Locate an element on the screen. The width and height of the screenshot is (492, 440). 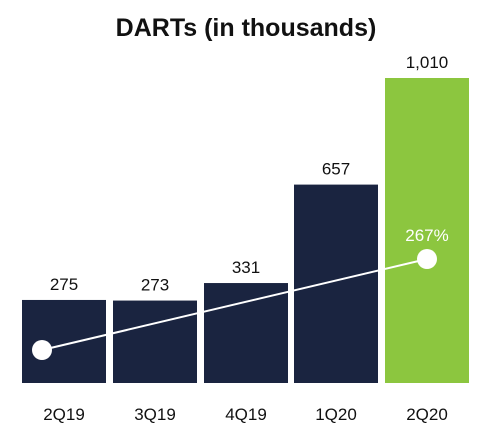
value-label-2q20: 1,010 is located at coordinates (427, 62).